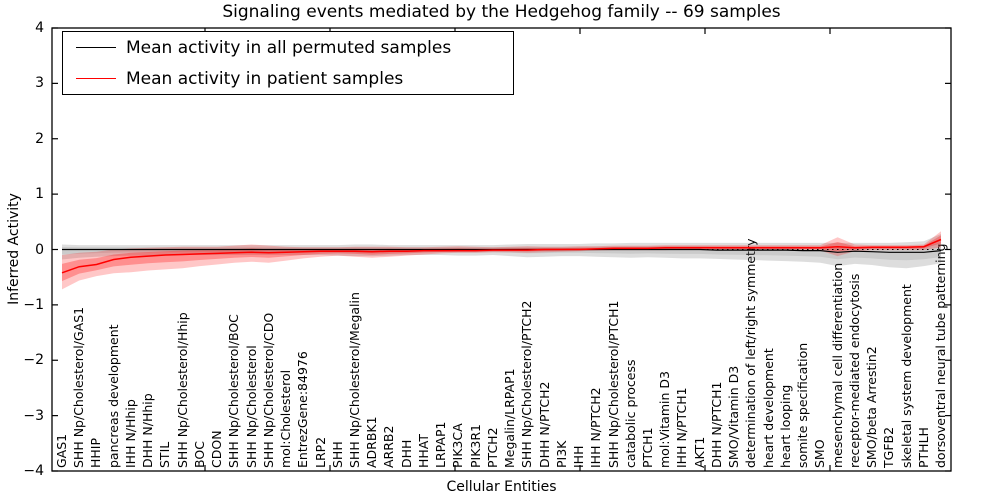 The height and width of the screenshot is (500, 1000). What do you see at coordinates (39, 83) in the screenshot?
I see `y-tick-label: 3` at bounding box center [39, 83].